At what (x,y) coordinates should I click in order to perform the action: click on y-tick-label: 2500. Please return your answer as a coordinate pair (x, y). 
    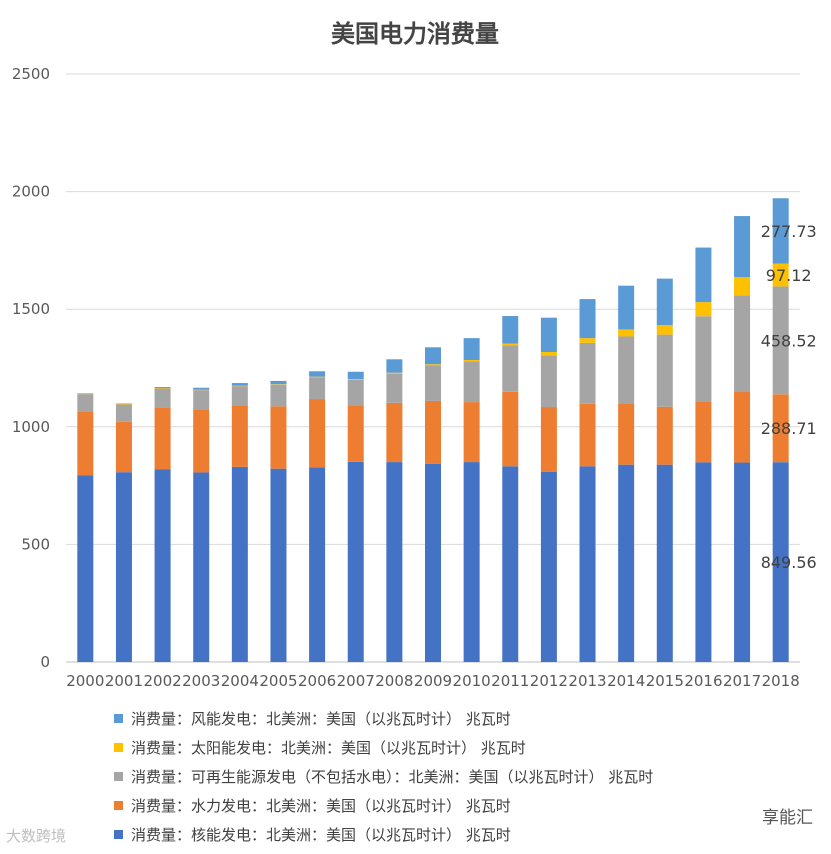
    Looking at the image, I should click on (31, 74).